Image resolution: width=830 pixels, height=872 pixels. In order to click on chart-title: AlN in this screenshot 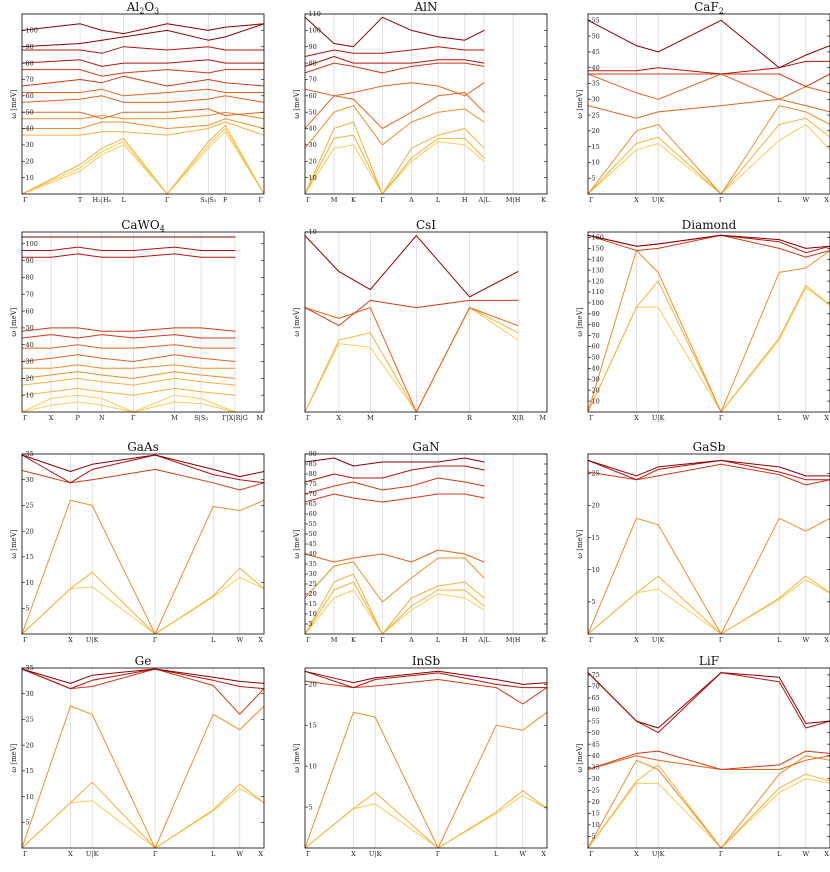, I will do `click(425, 7)`.